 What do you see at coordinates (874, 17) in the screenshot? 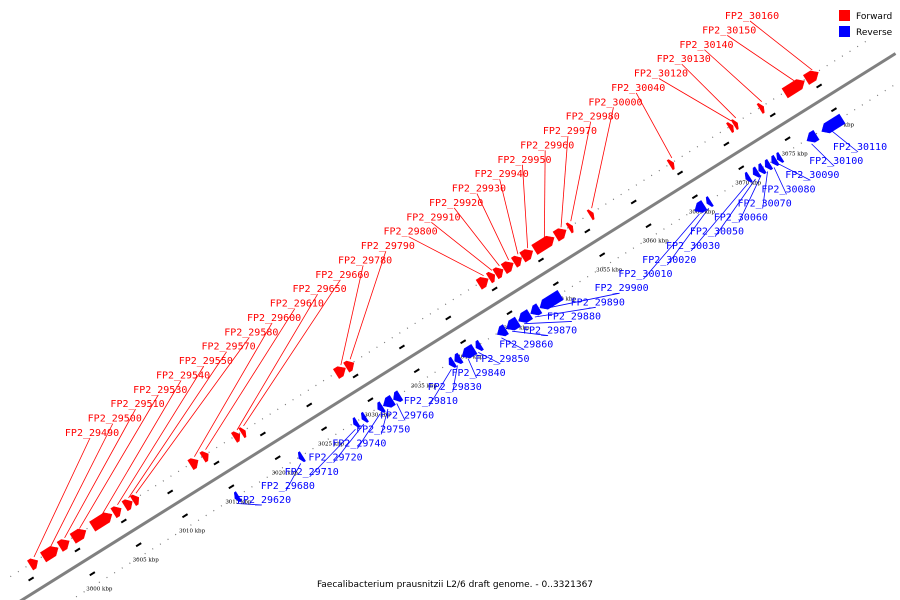
I see `legend-forward-label: Forward` at bounding box center [874, 17].